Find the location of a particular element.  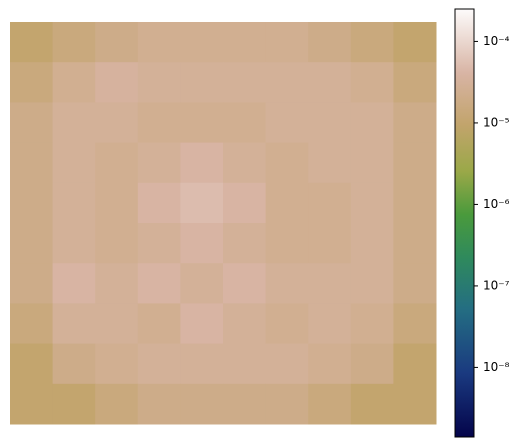

colorbar-tick-label: 10⁻⁵ is located at coordinates (496, 122).